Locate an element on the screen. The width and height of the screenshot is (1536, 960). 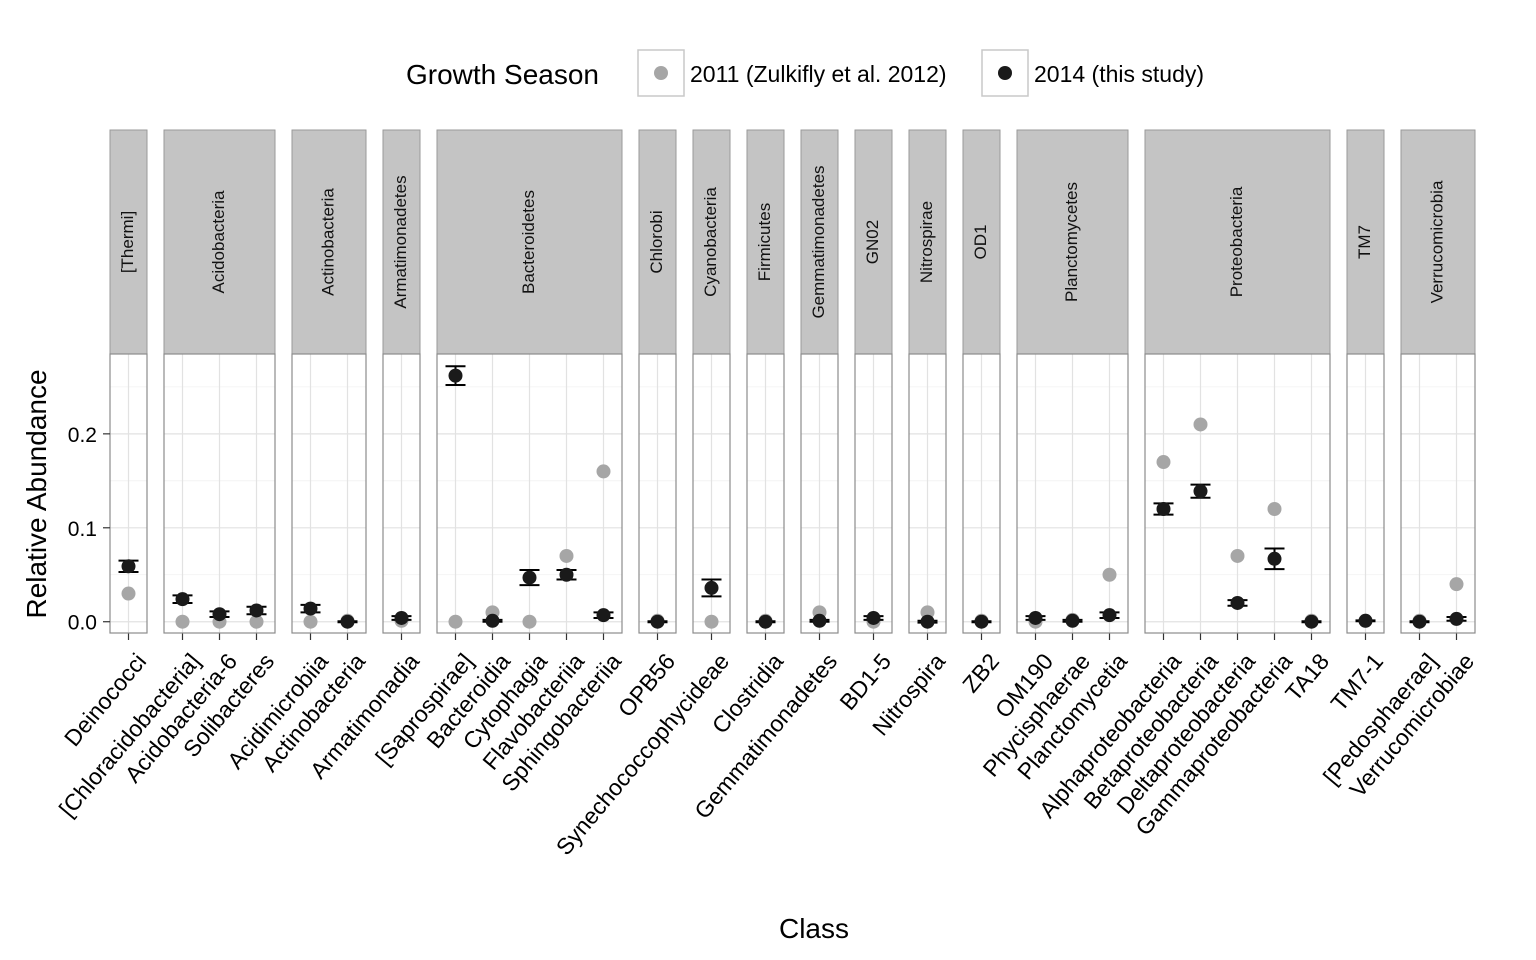
facet-strip-label: Acidobacteria is located at coordinates (218, 242).